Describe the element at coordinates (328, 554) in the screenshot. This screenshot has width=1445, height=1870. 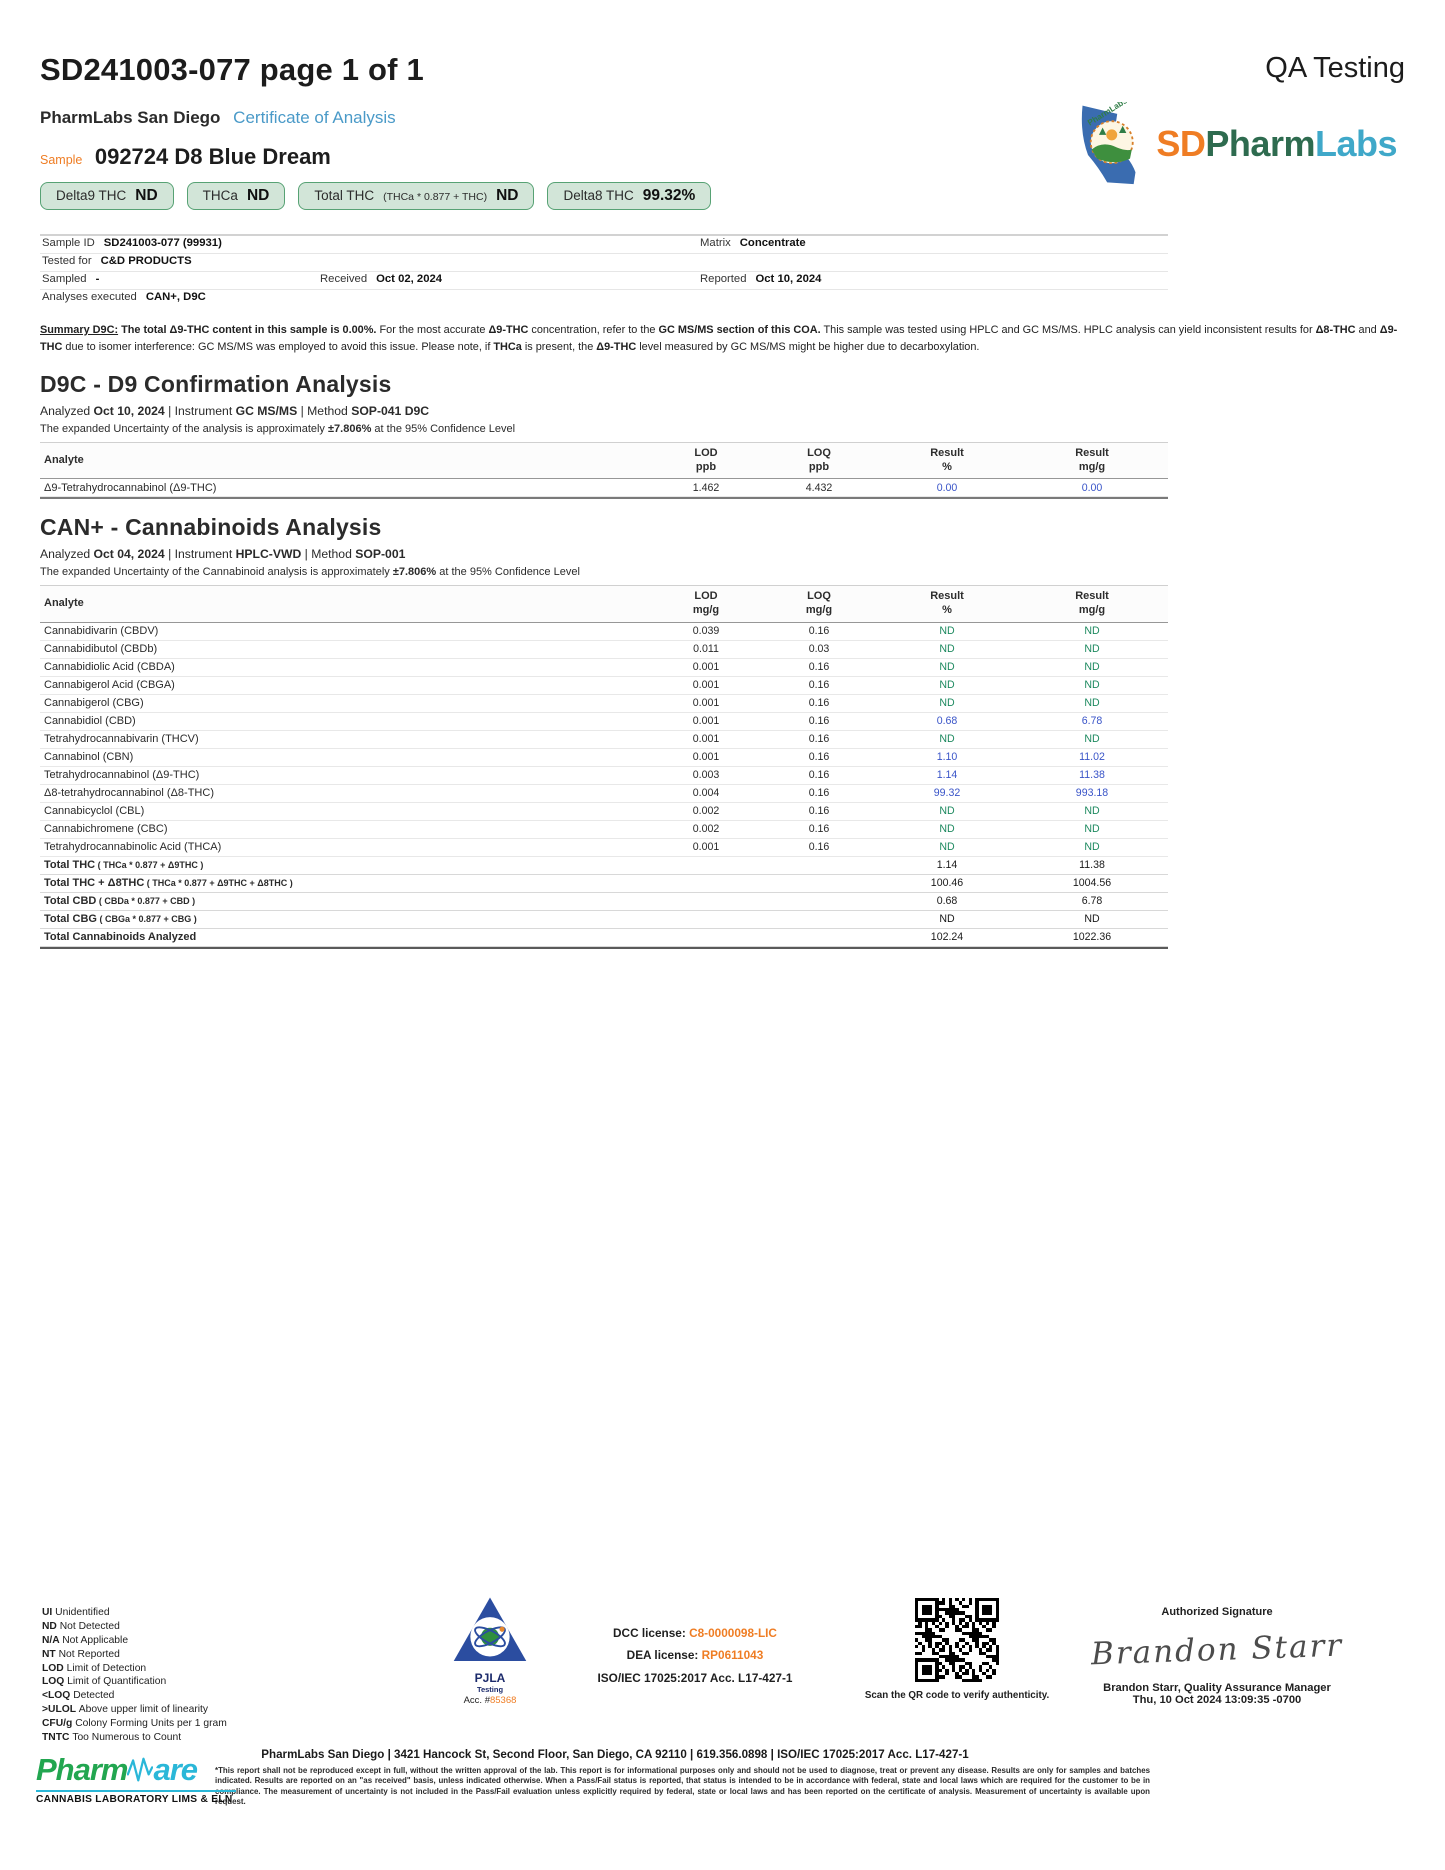
I see `text-segment: | Method` at that location.